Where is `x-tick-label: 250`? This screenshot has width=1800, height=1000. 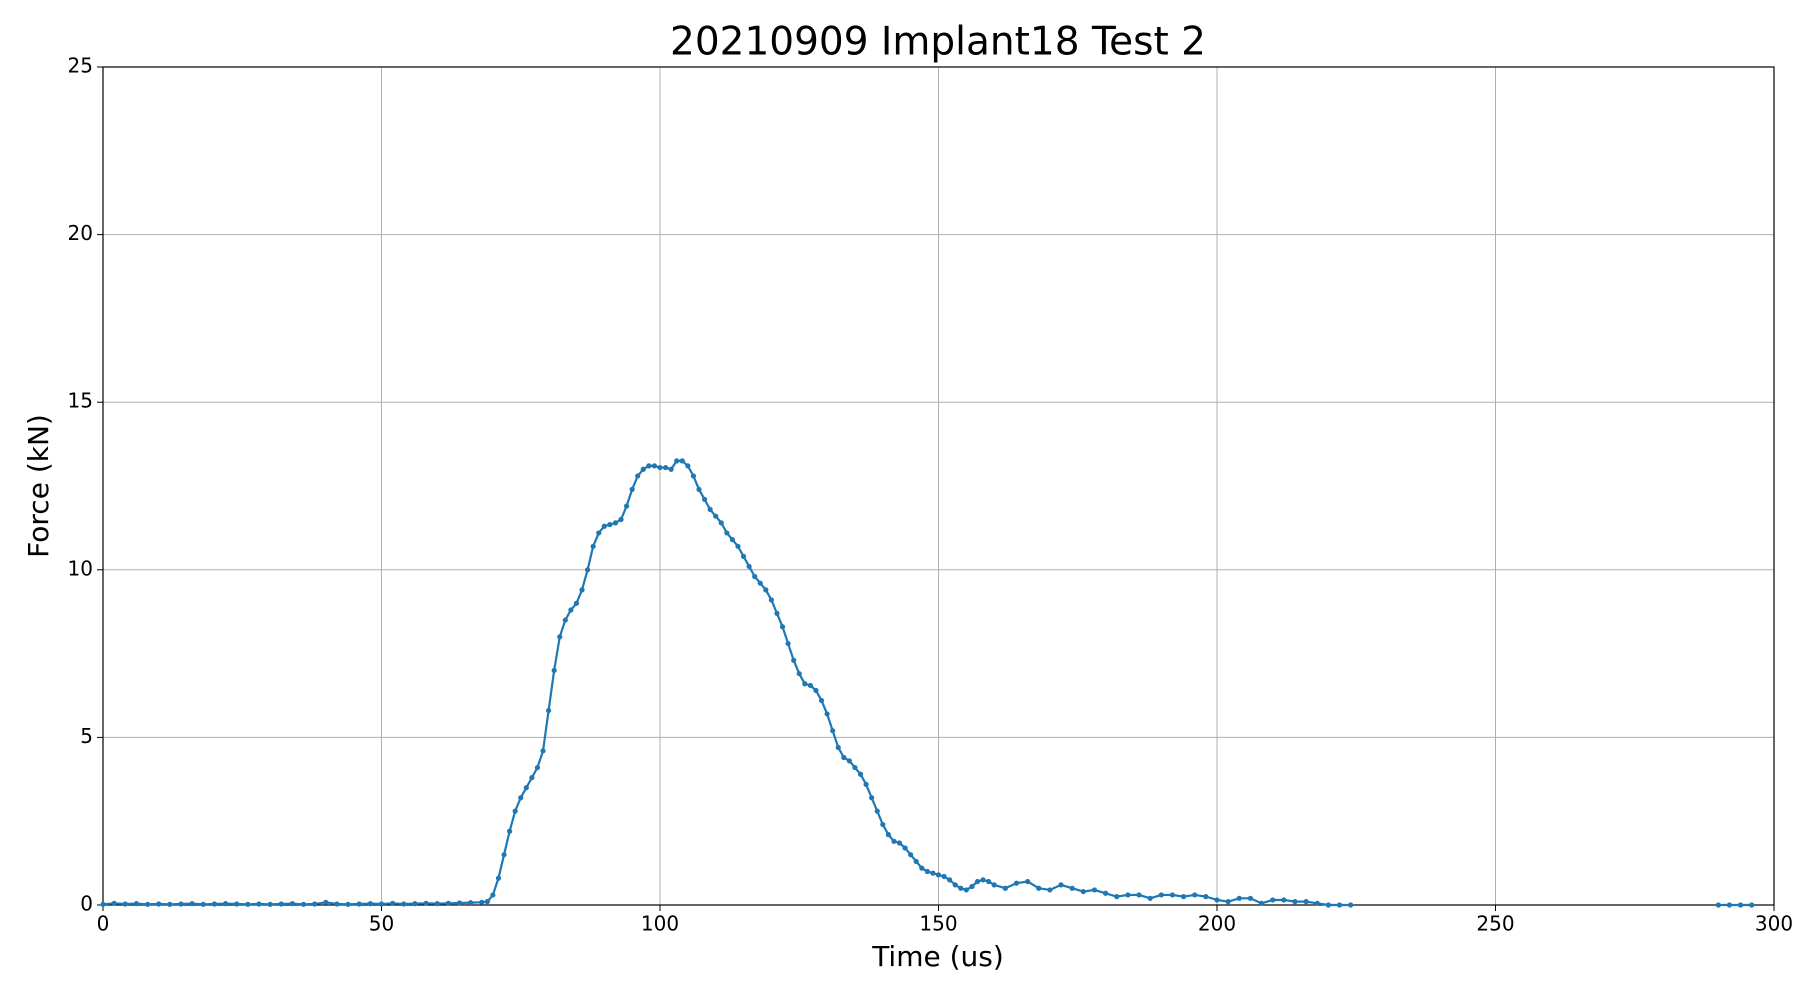
x-tick-label: 250 is located at coordinates (1495, 924).